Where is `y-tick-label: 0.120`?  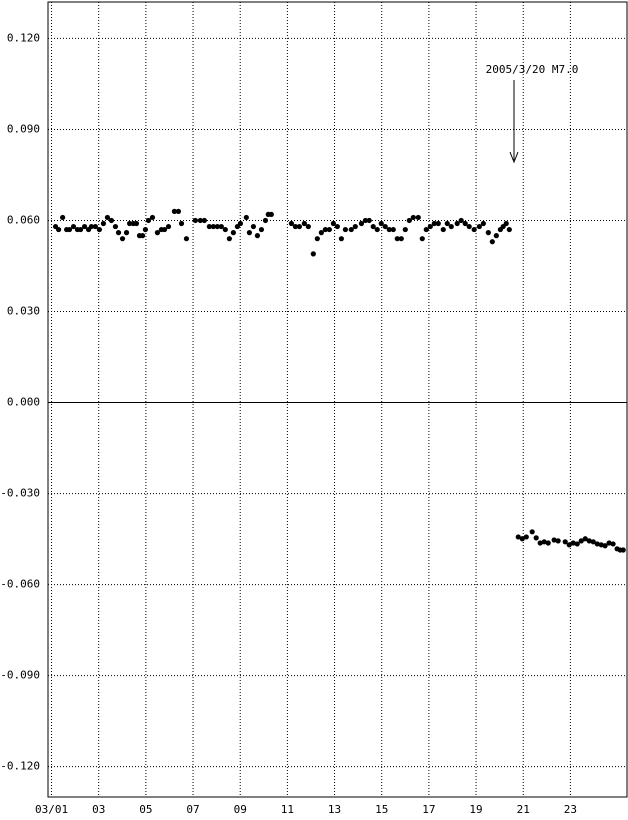
y-tick-label: 0.120 is located at coordinates (23, 37).